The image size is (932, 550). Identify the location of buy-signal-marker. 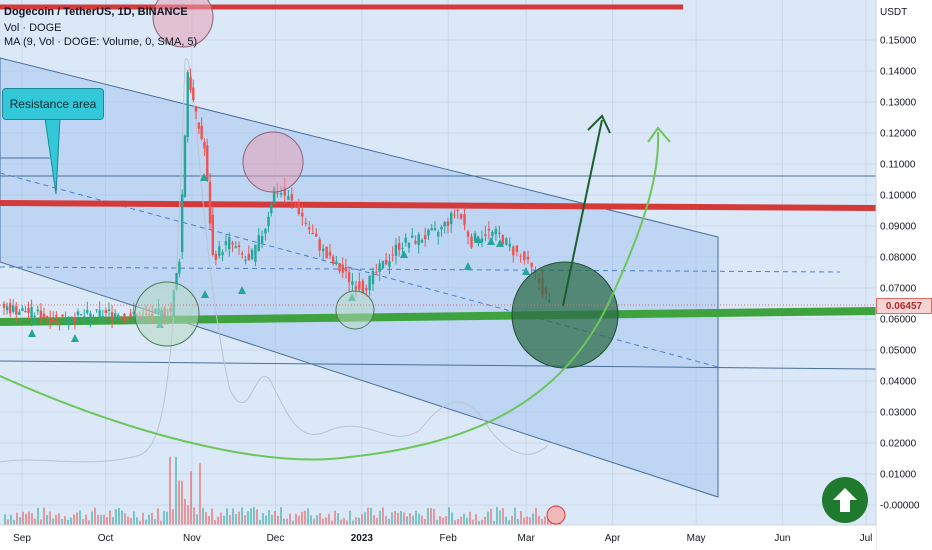
(478, 239).